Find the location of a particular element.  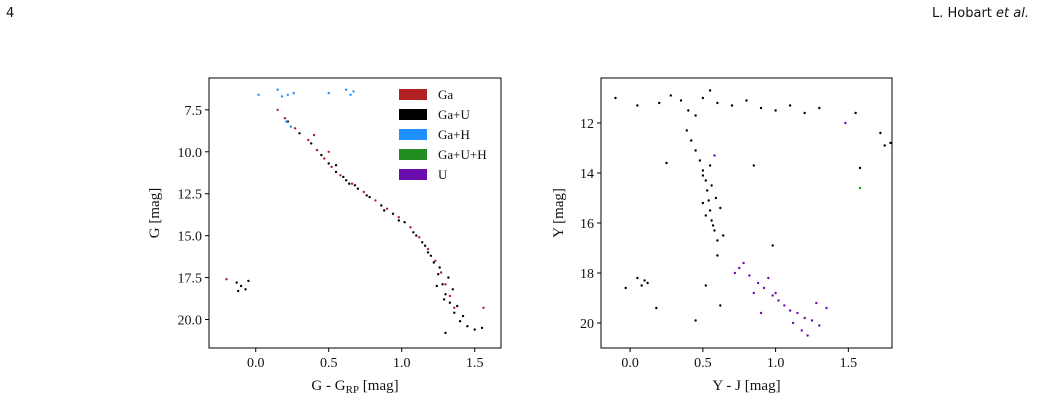

left-xtick-label: 0.5 is located at coordinates (329, 363).